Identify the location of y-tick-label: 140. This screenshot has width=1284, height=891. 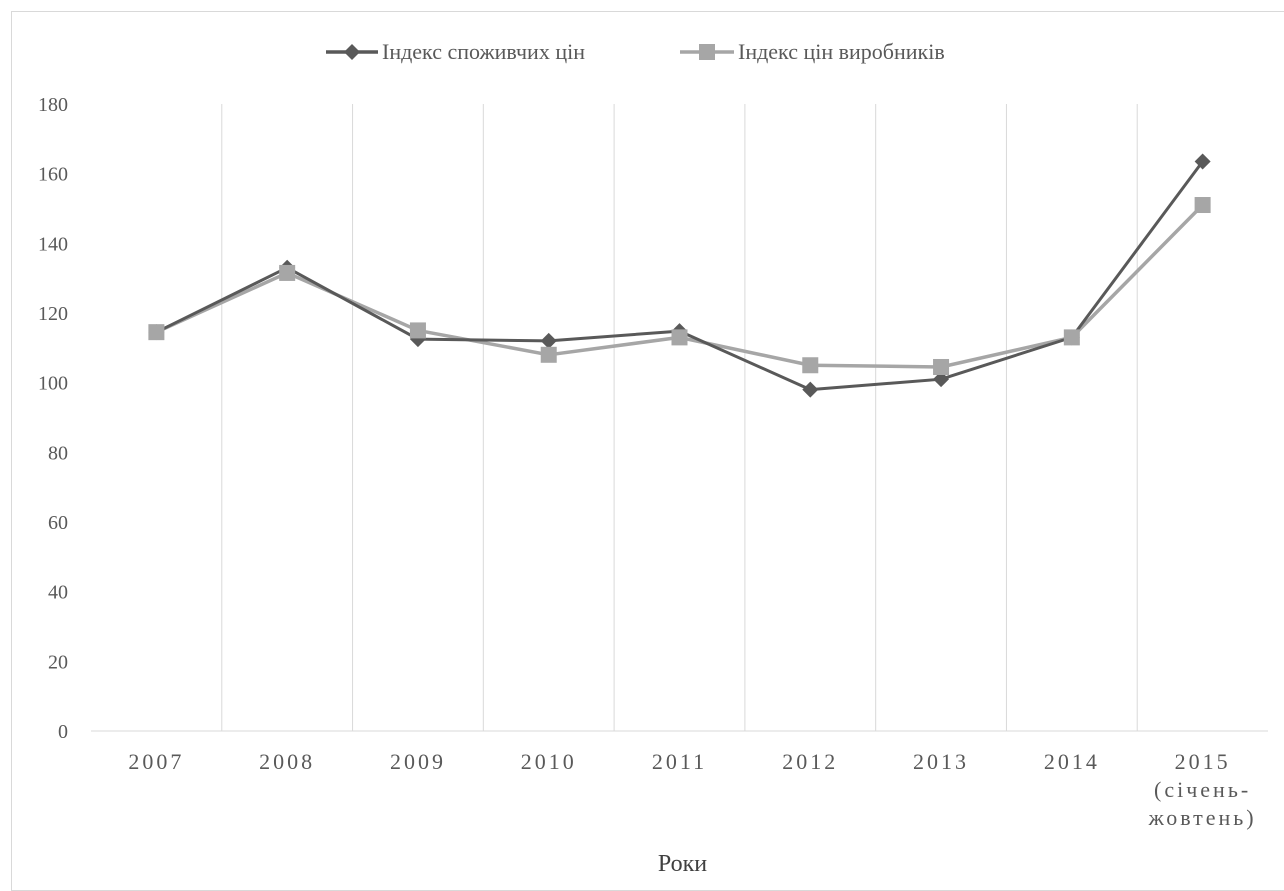
(53, 244).